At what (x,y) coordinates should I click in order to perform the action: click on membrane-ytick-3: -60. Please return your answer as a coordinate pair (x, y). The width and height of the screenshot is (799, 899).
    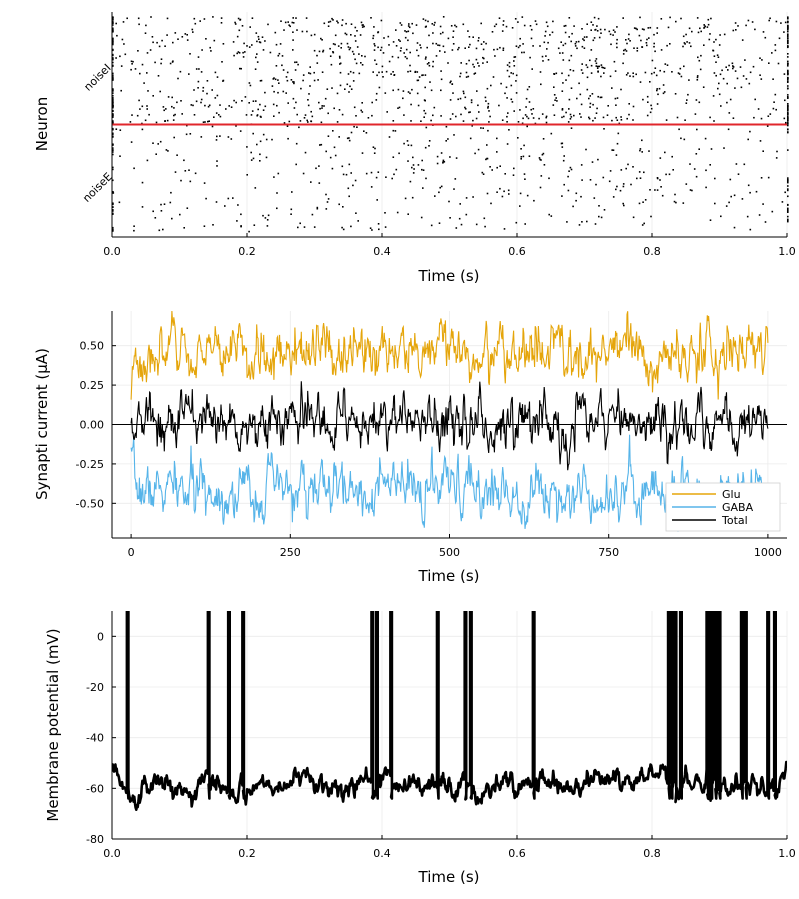
    Looking at the image, I should click on (95, 788).